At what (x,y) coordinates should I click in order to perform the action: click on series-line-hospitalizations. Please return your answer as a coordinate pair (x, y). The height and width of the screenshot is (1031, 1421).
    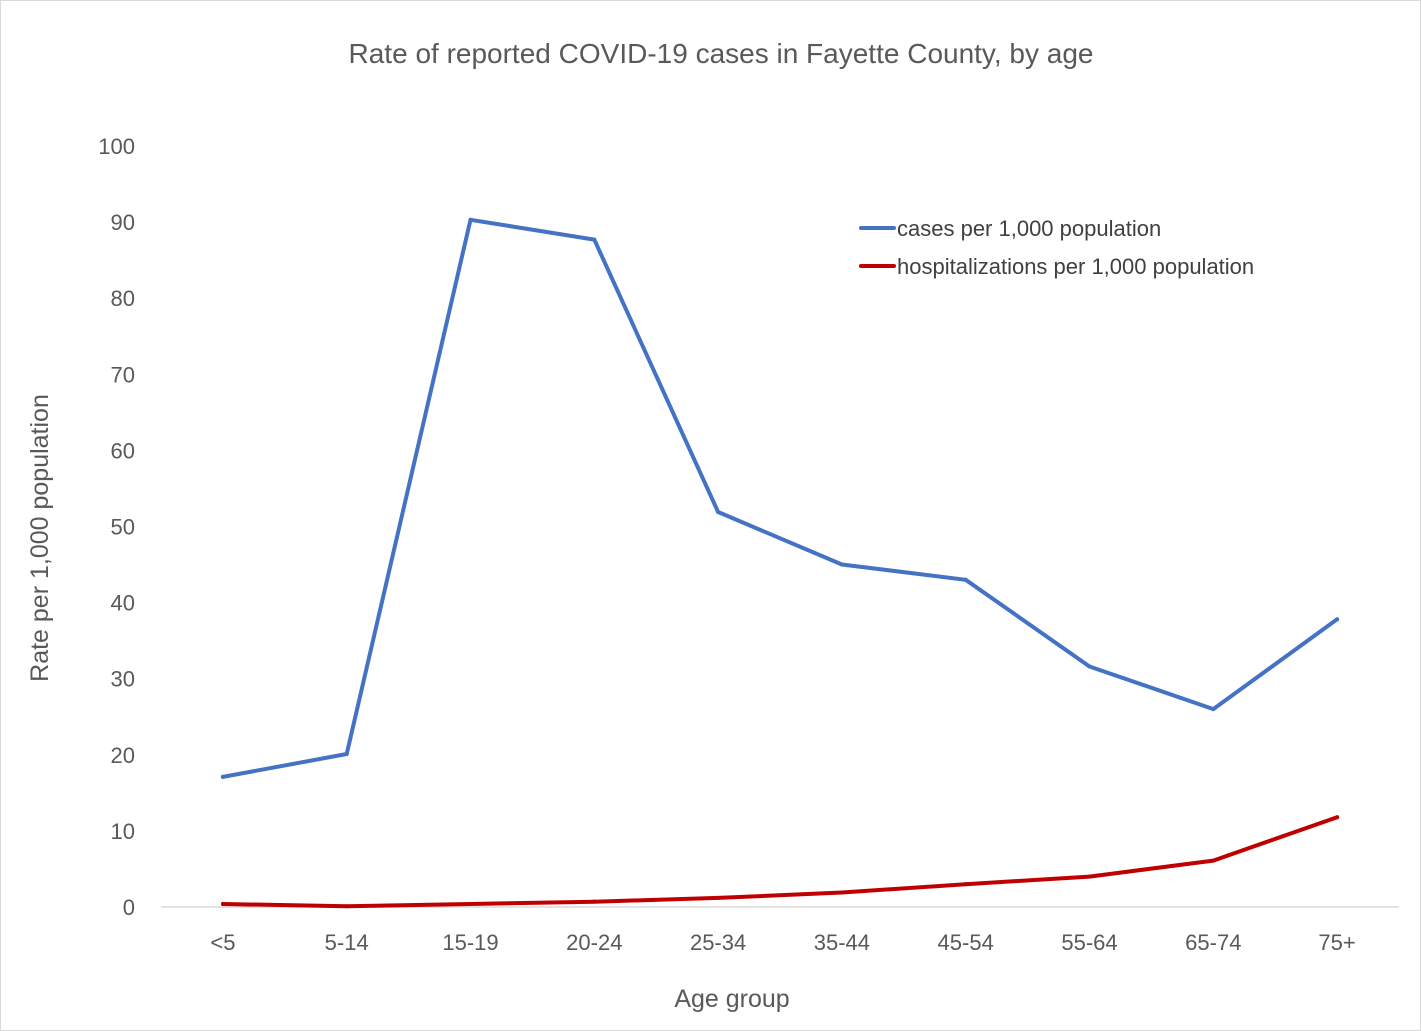
    Looking at the image, I should click on (780, 862).